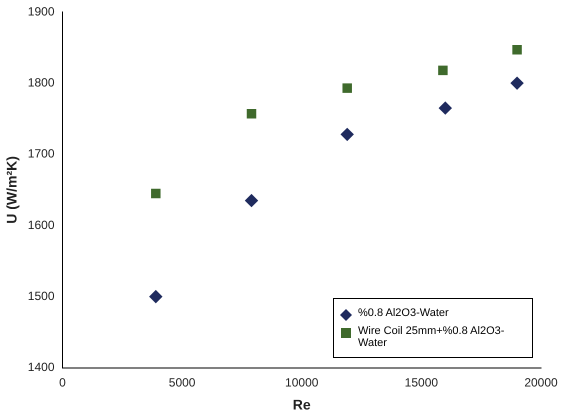 The width and height of the screenshot is (565, 418). Describe the element at coordinates (62, 382) in the screenshot. I see `x-tick-label: 0` at that location.